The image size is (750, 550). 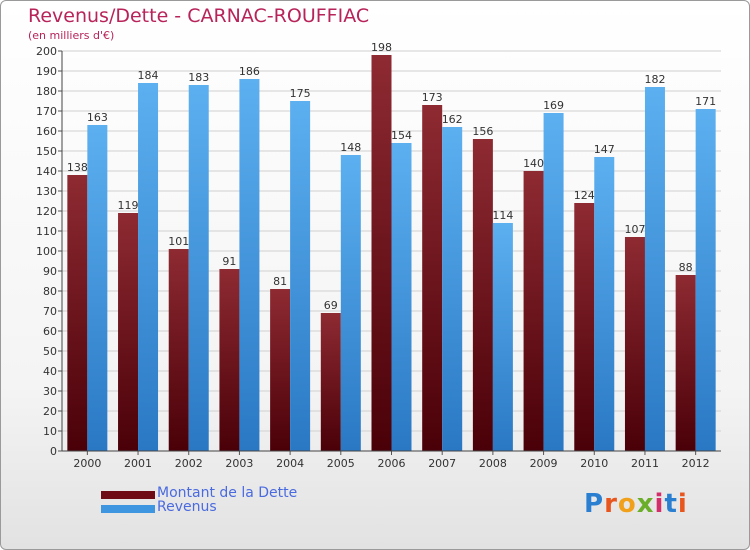 What do you see at coordinates (97, 288) in the screenshot?
I see `bar-revenus-2000` at bounding box center [97, 288].